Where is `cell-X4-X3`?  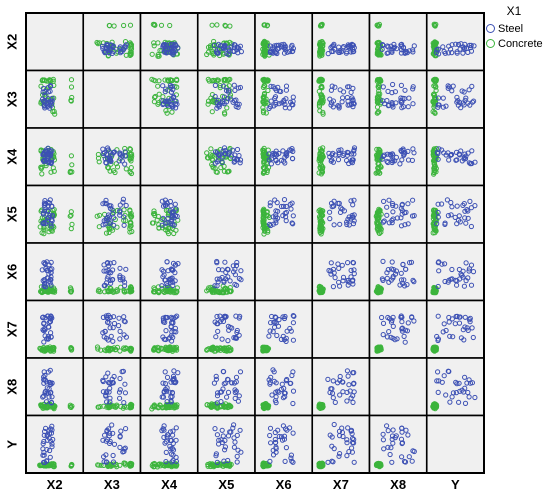
cell-X4-X3 is located at coordinates (112, 157).